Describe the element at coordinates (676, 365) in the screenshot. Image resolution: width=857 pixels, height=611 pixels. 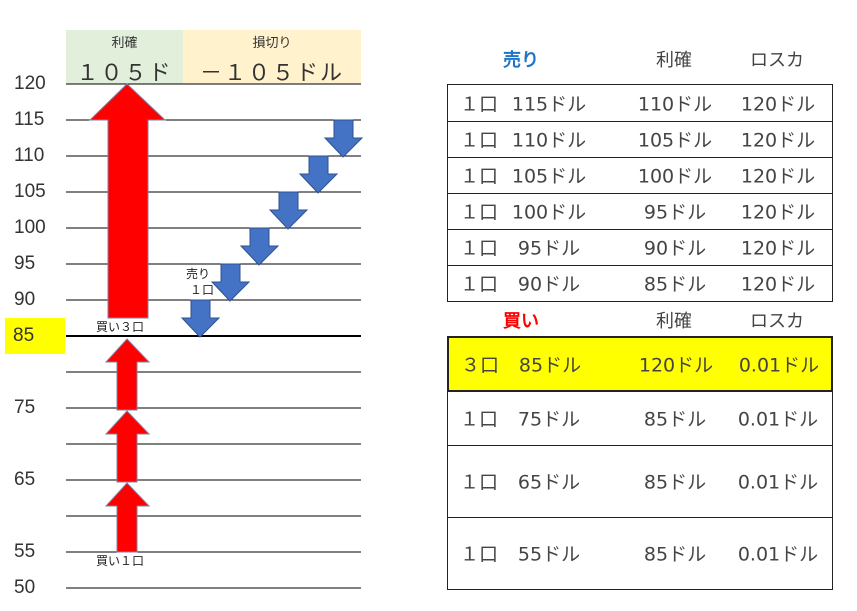
I see `buy-row-tp: 120ドル` at that location.